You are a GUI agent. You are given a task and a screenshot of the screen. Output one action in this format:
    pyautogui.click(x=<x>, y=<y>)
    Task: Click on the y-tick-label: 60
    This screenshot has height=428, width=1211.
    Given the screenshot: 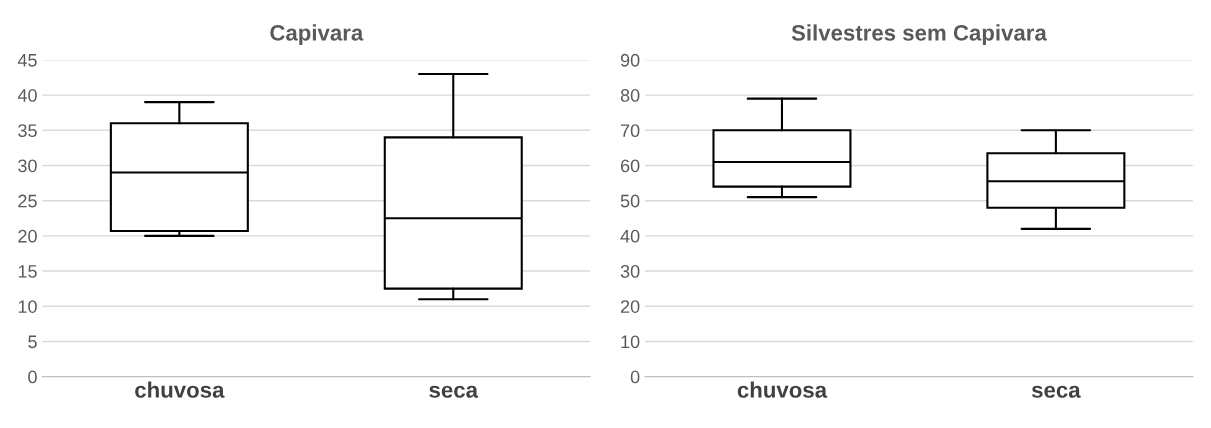 What is the action you would take?
    pyautogui.click(x=630, y=166)
    